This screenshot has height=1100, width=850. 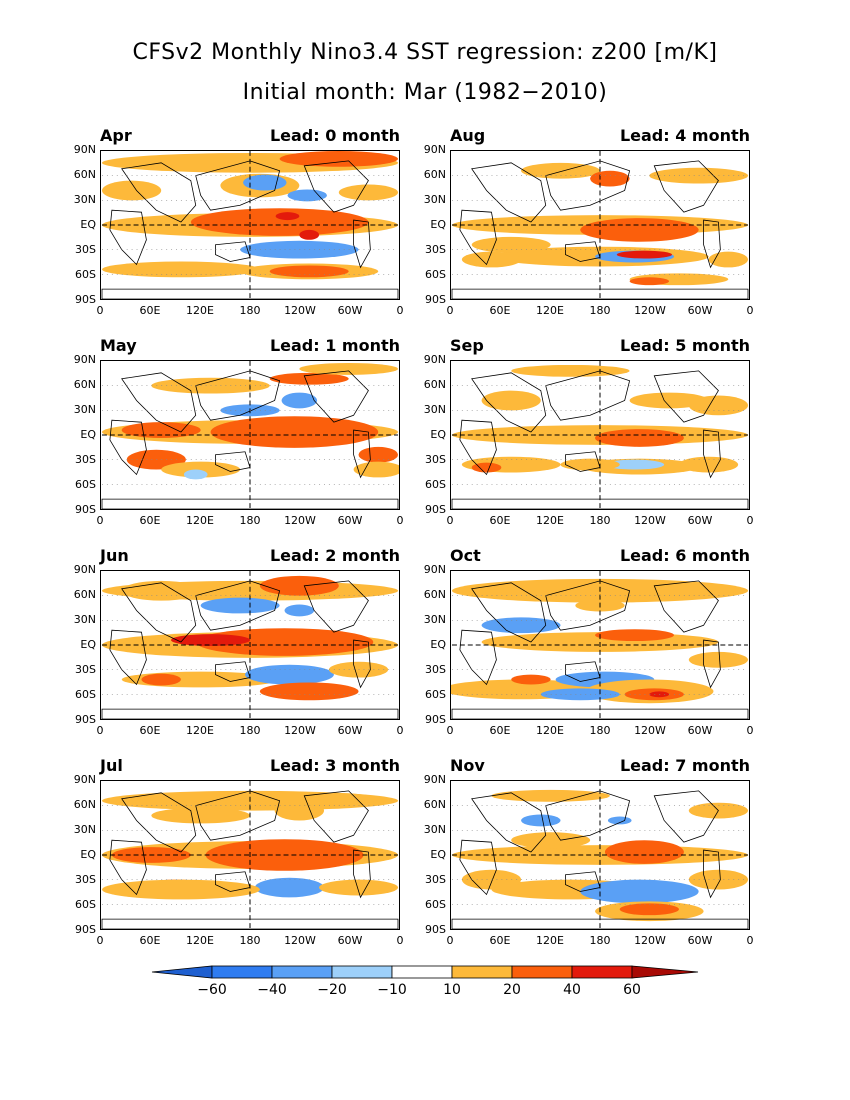 I want to click on panel-month-label: Sep, so click(x=467, y=345).